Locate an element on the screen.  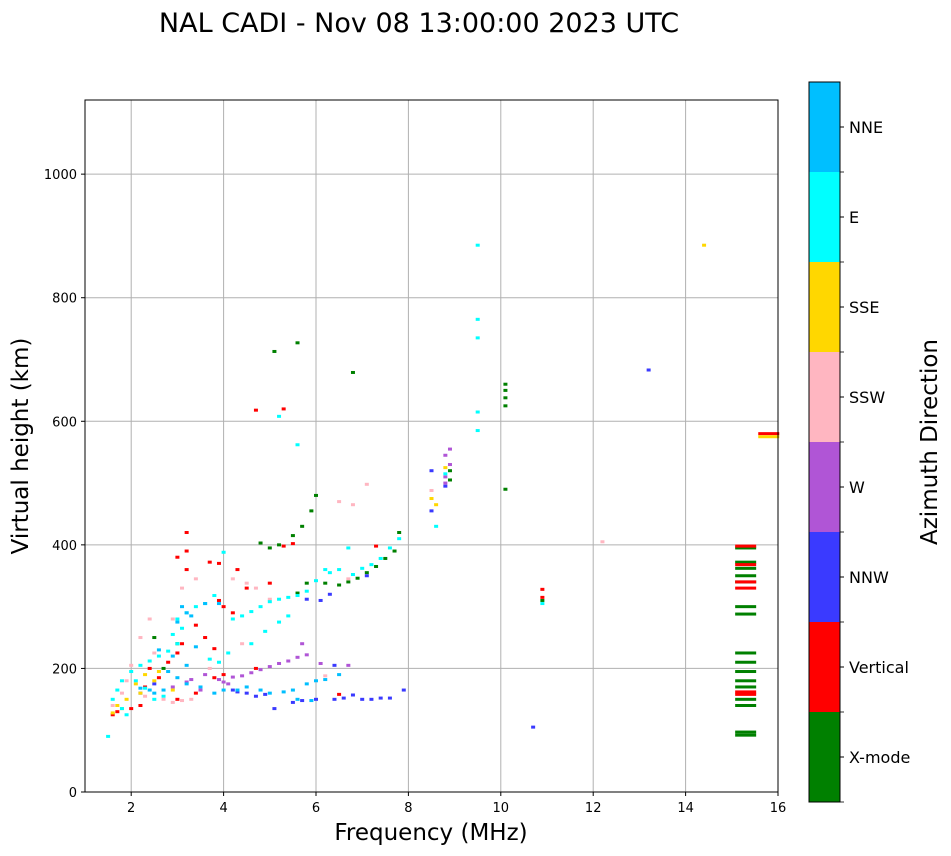
x-tick-label: 2 is located at coordinates (131, 808).